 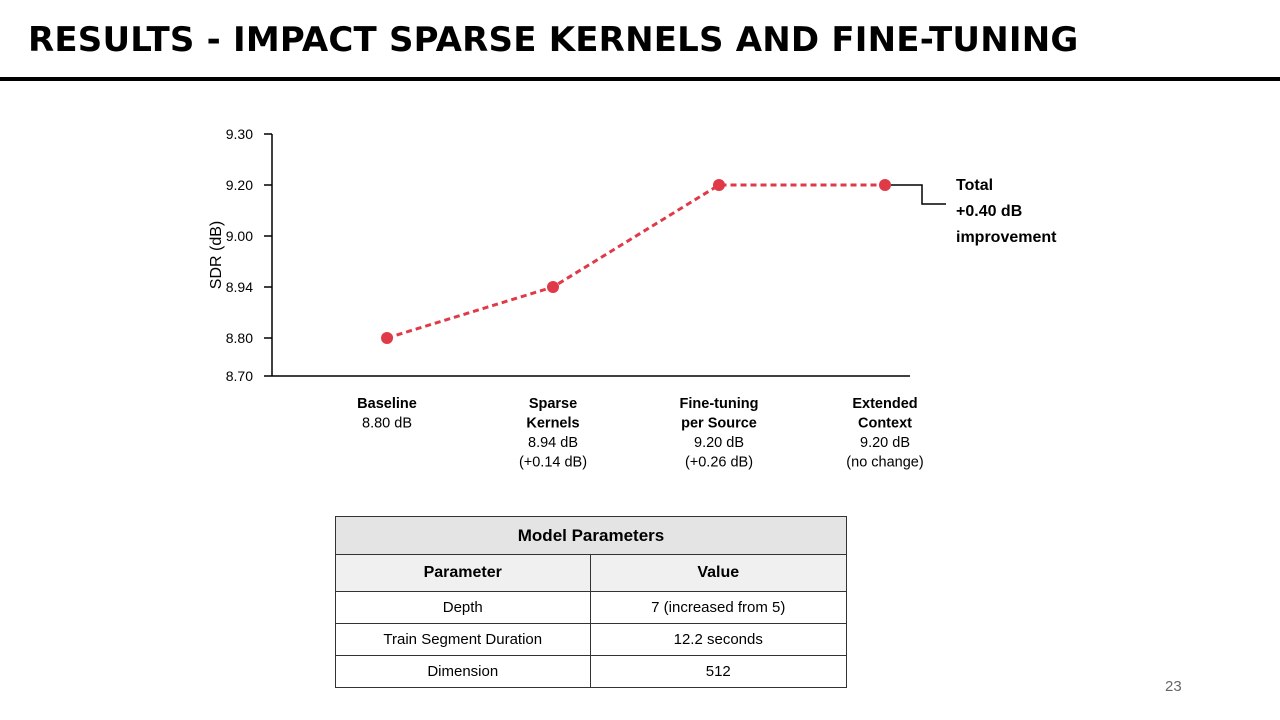 What do you see at coordinates (1006, 237) in the screenshot?
I see `annotation-text: improvement` at bounding box center [1006, 237].